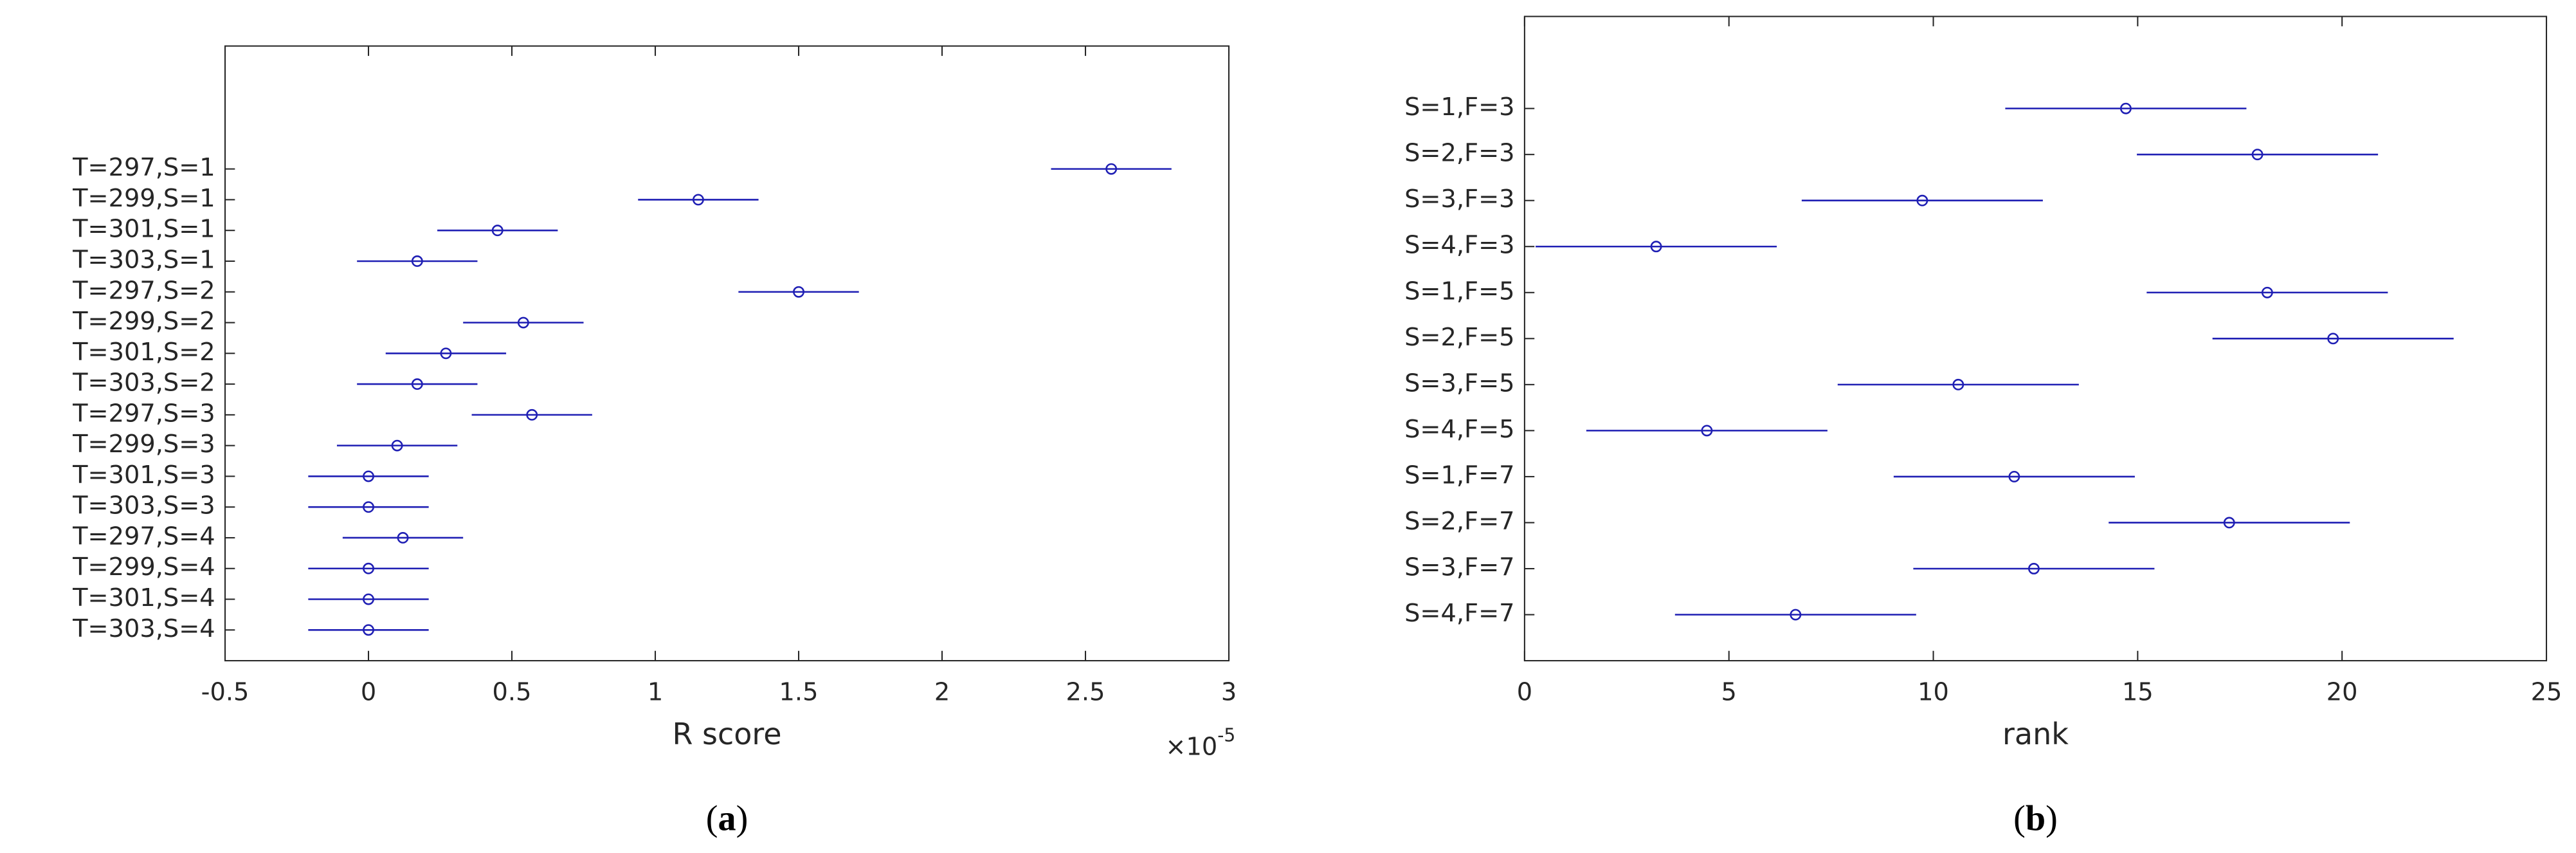 The width and height of the screenshot is (2576, 853). I want to click on y-tick-label: S=2,F=3, so click(1459, 153).